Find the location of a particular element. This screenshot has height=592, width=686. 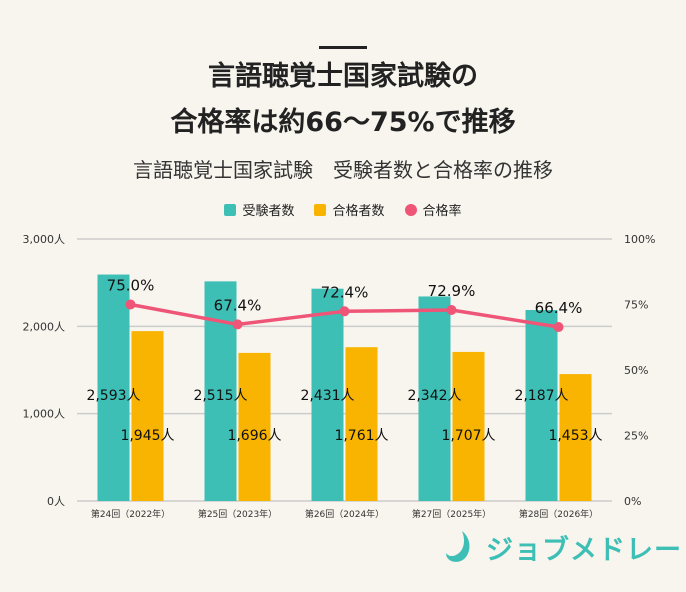

data-label-passers: 1,453人 is located at coordinates (575, 436).